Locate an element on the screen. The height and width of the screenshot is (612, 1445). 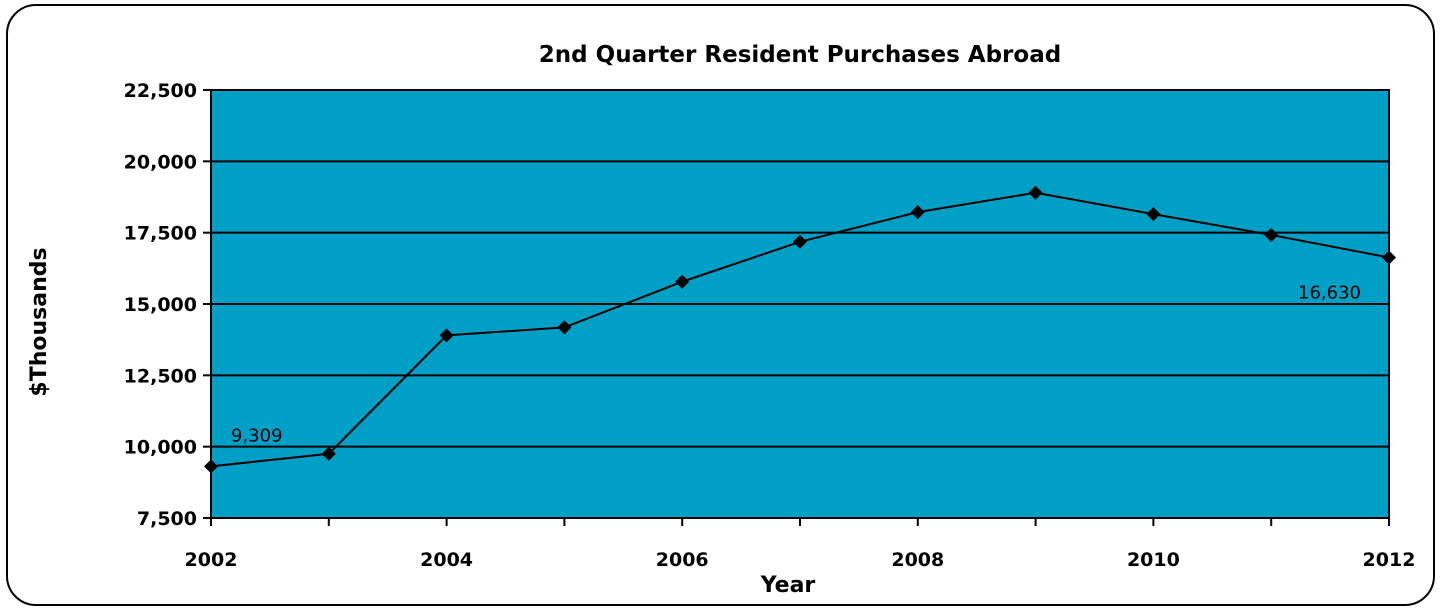
x-axis-title: Year is located at coordinates (788, 585).